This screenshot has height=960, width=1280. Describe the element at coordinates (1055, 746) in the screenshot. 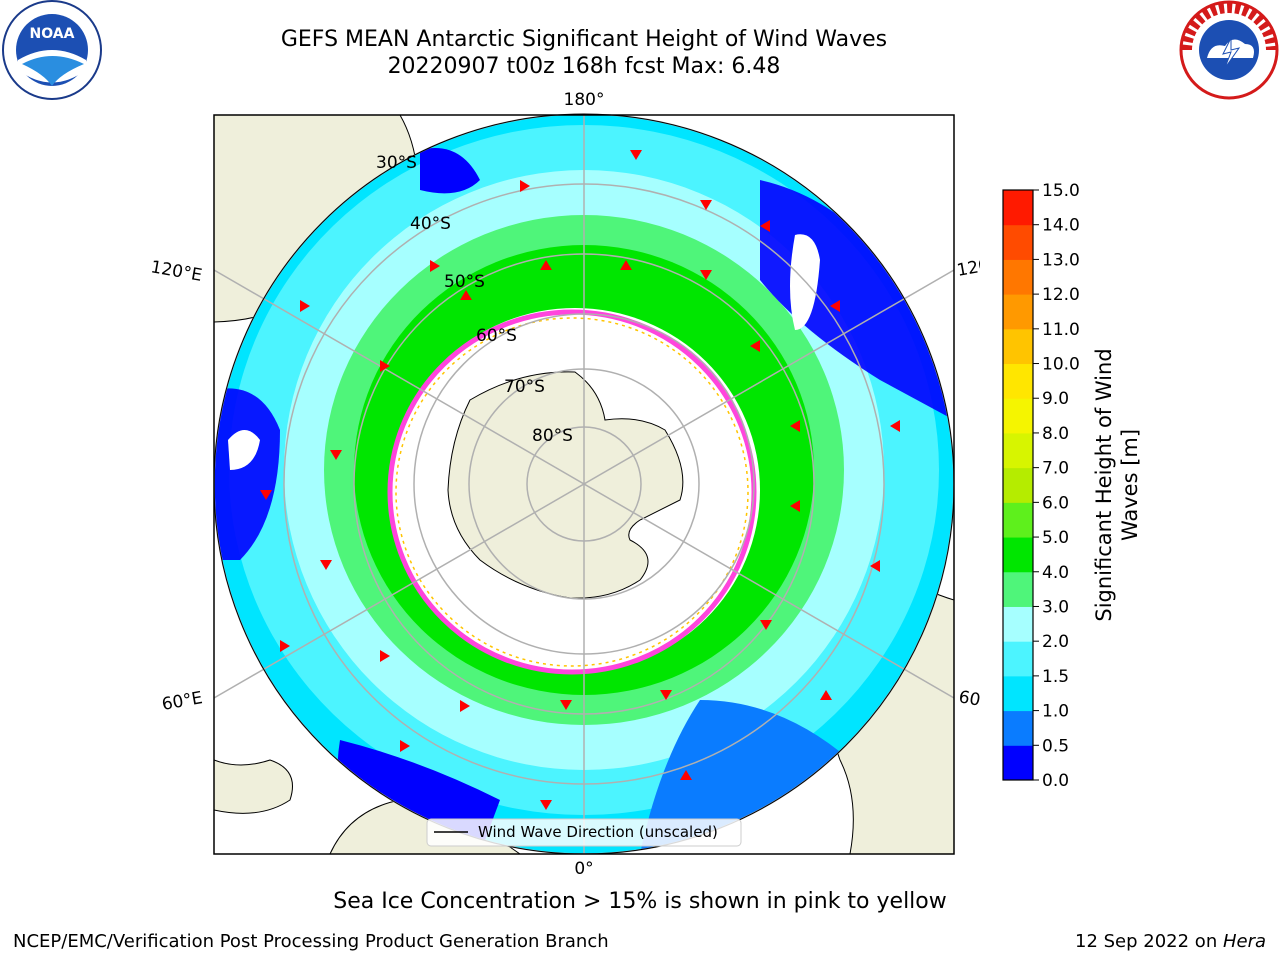

I see `colorbar-tick-label: 0.5` at that location.